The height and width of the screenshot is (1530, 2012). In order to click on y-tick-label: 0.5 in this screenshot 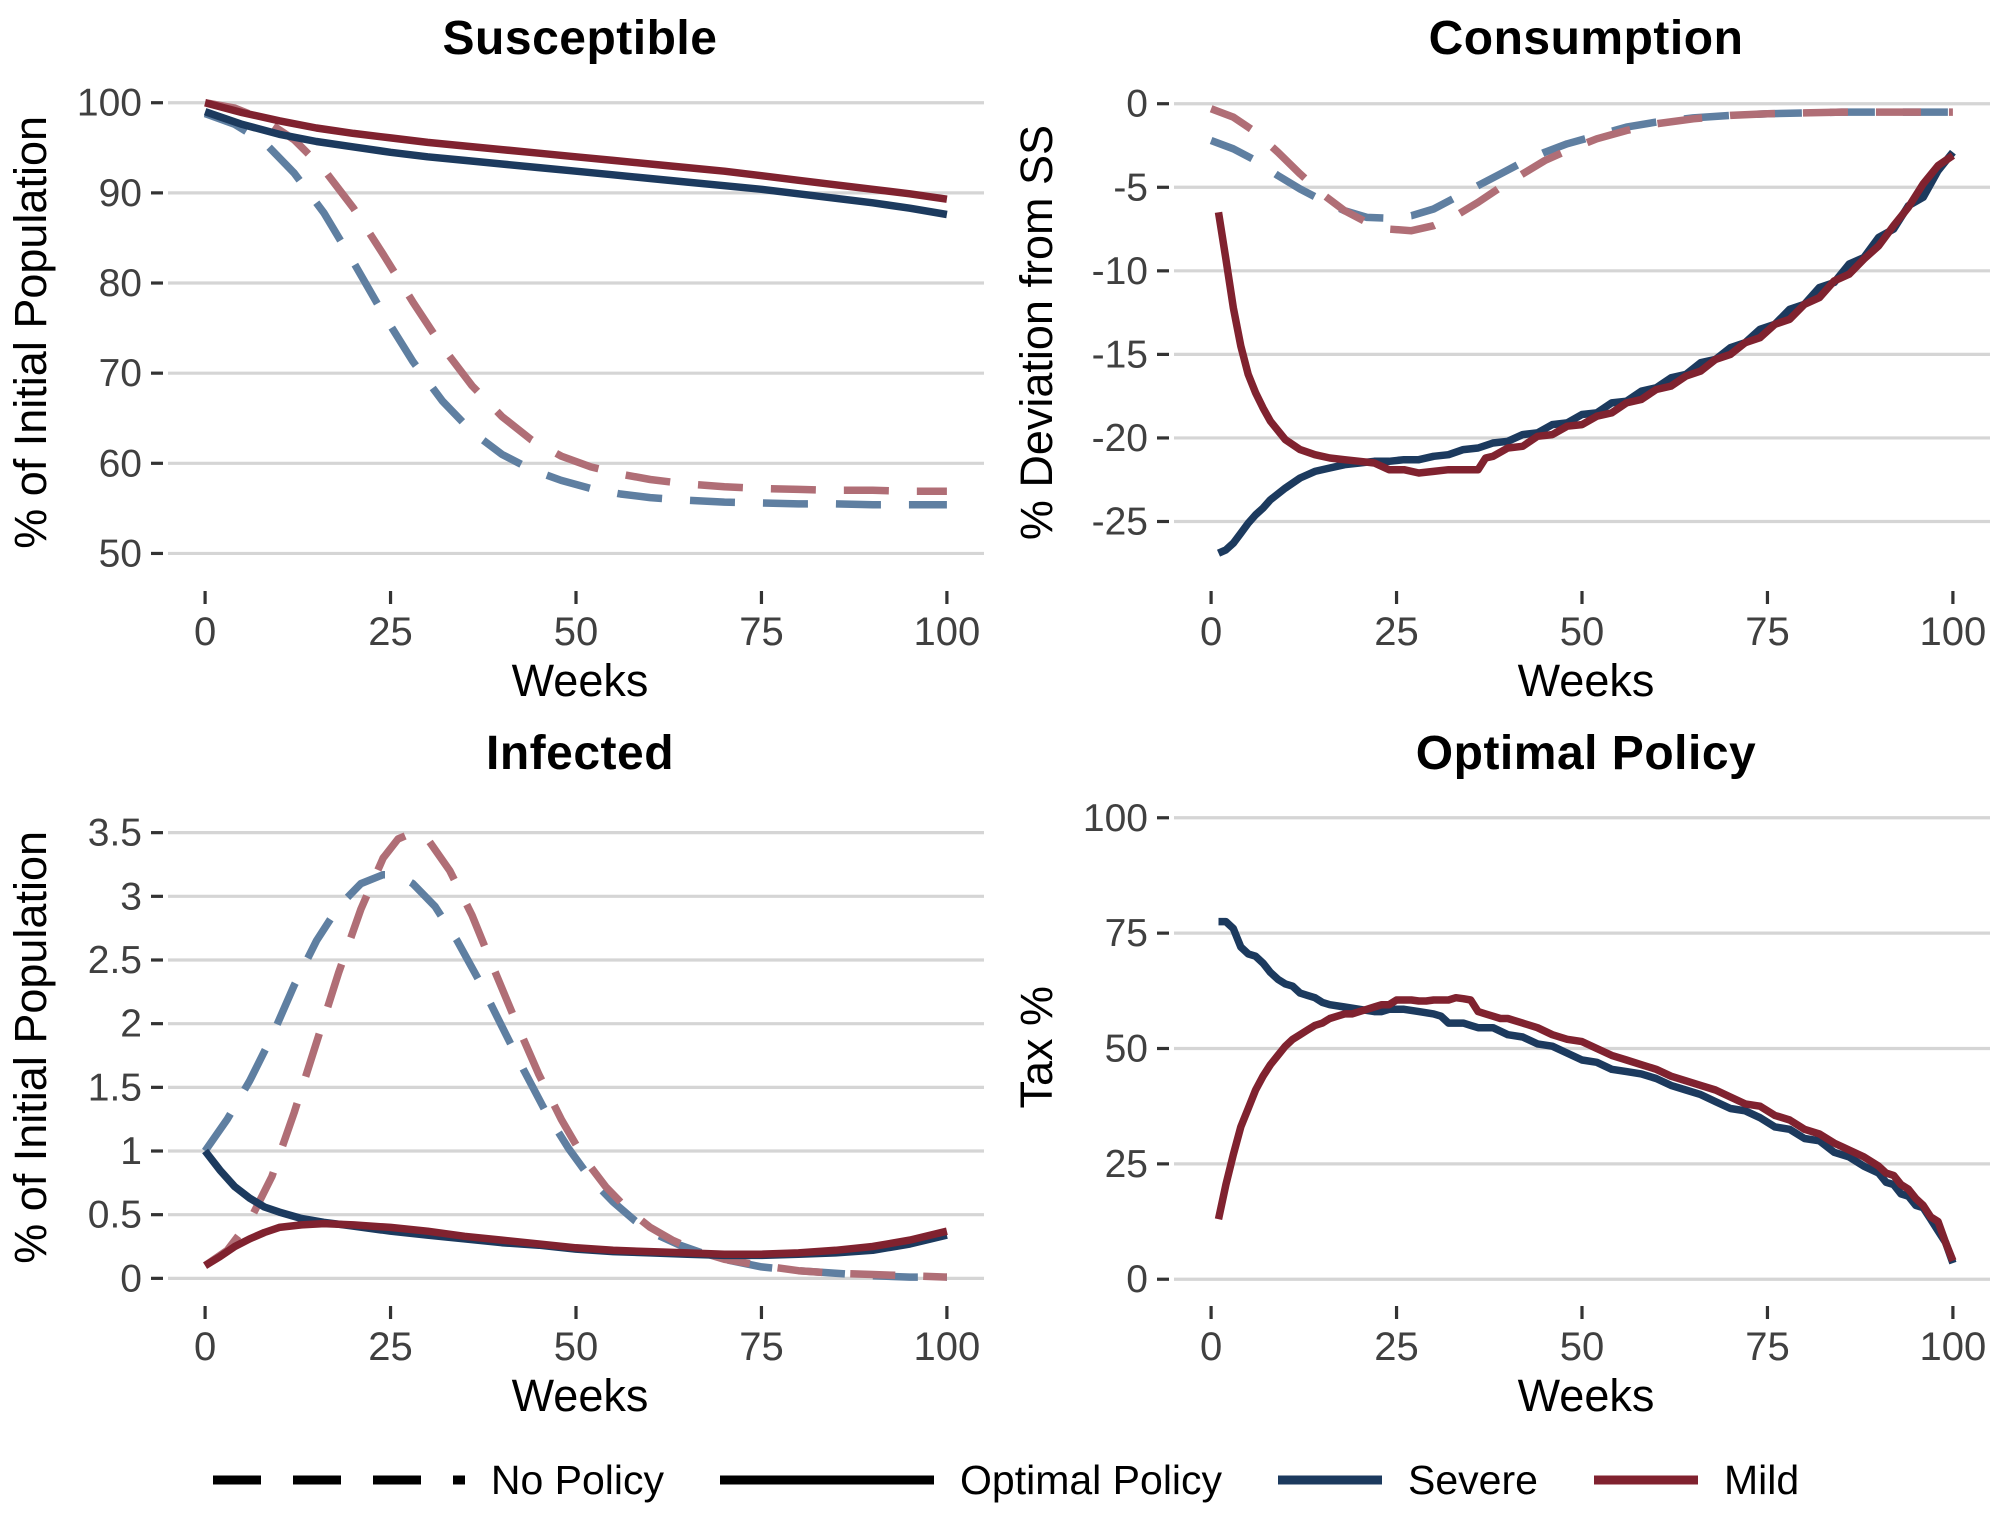, I will do `click(115, 1215)`.